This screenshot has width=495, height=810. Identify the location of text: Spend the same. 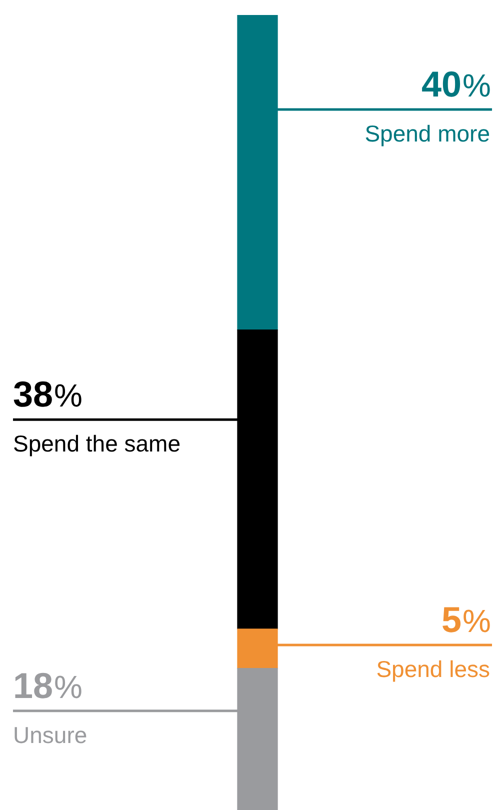
(97, 443).